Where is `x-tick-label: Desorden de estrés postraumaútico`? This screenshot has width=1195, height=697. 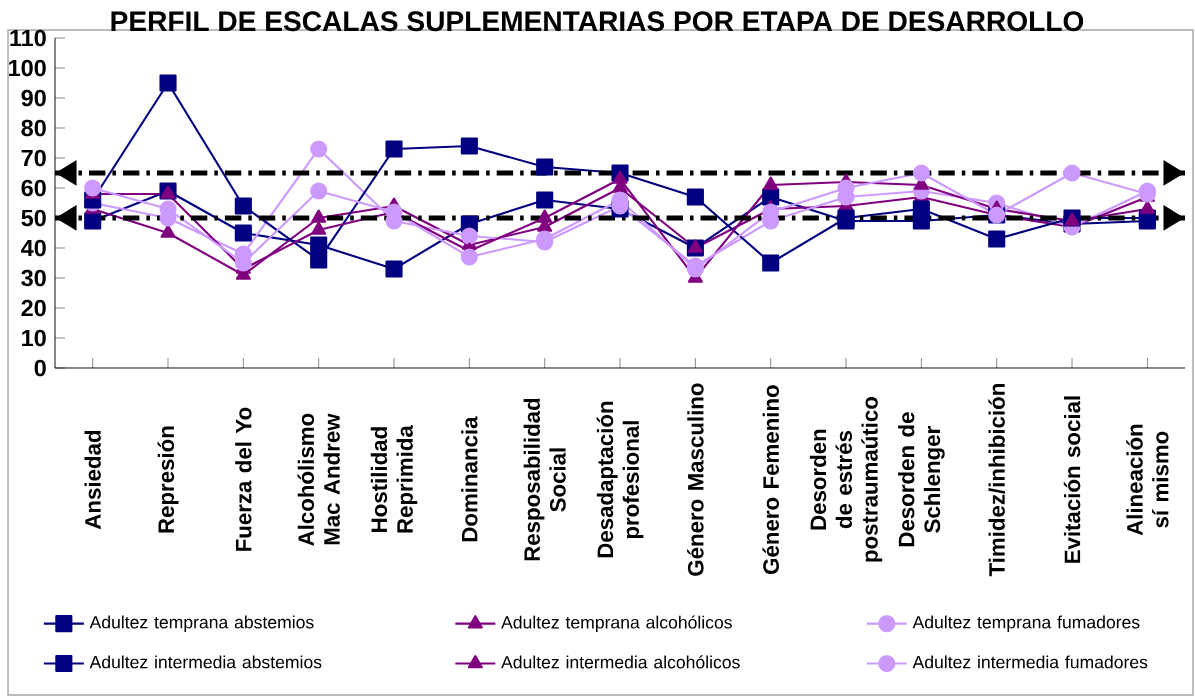 x-tick-label: Desorden de estrés postraumaútico is located at coordinates (846, 479).